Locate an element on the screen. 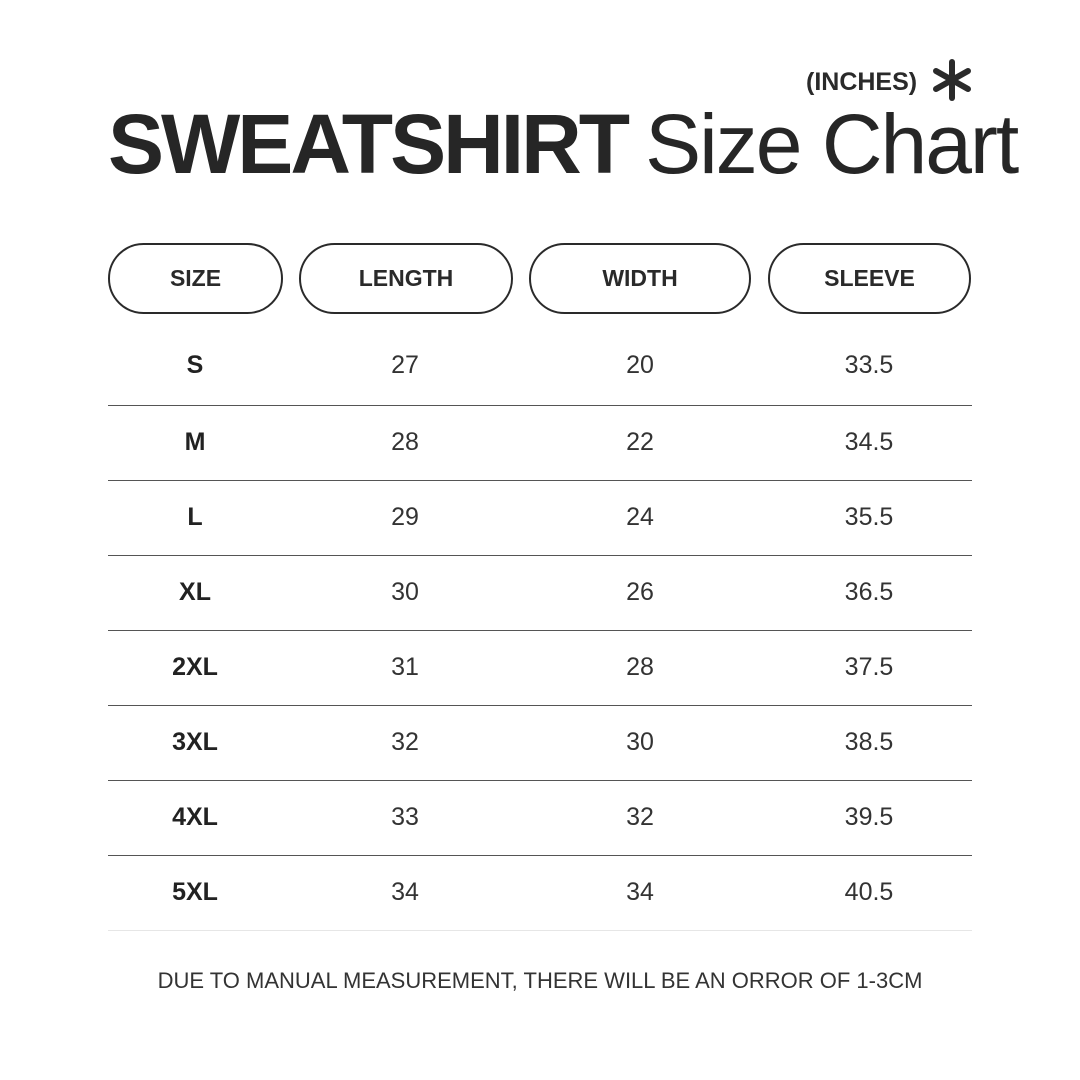 Image resolution: width=1080 pixels, height=1080 pixels. width-cell: 30 is located at coordinates (640, 742).